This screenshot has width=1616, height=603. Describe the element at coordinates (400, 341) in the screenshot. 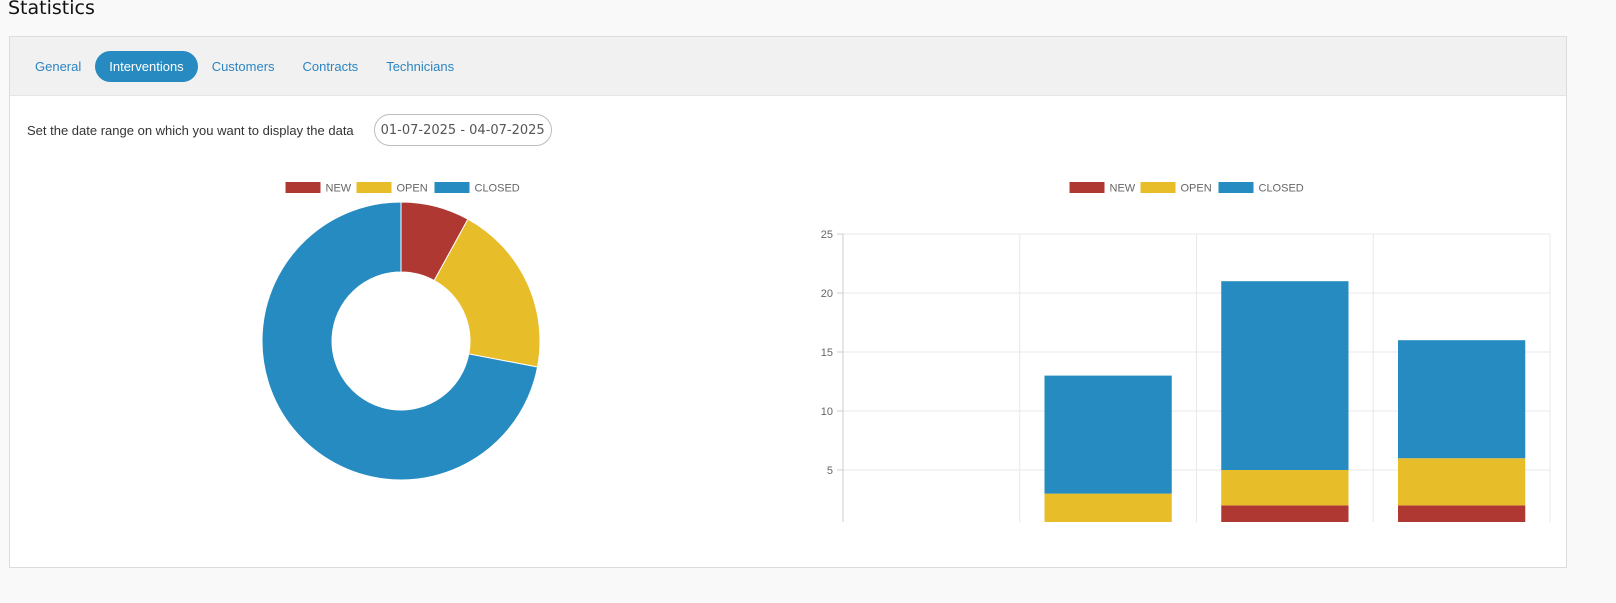

I see `doughnut-slice-closed` at that location.